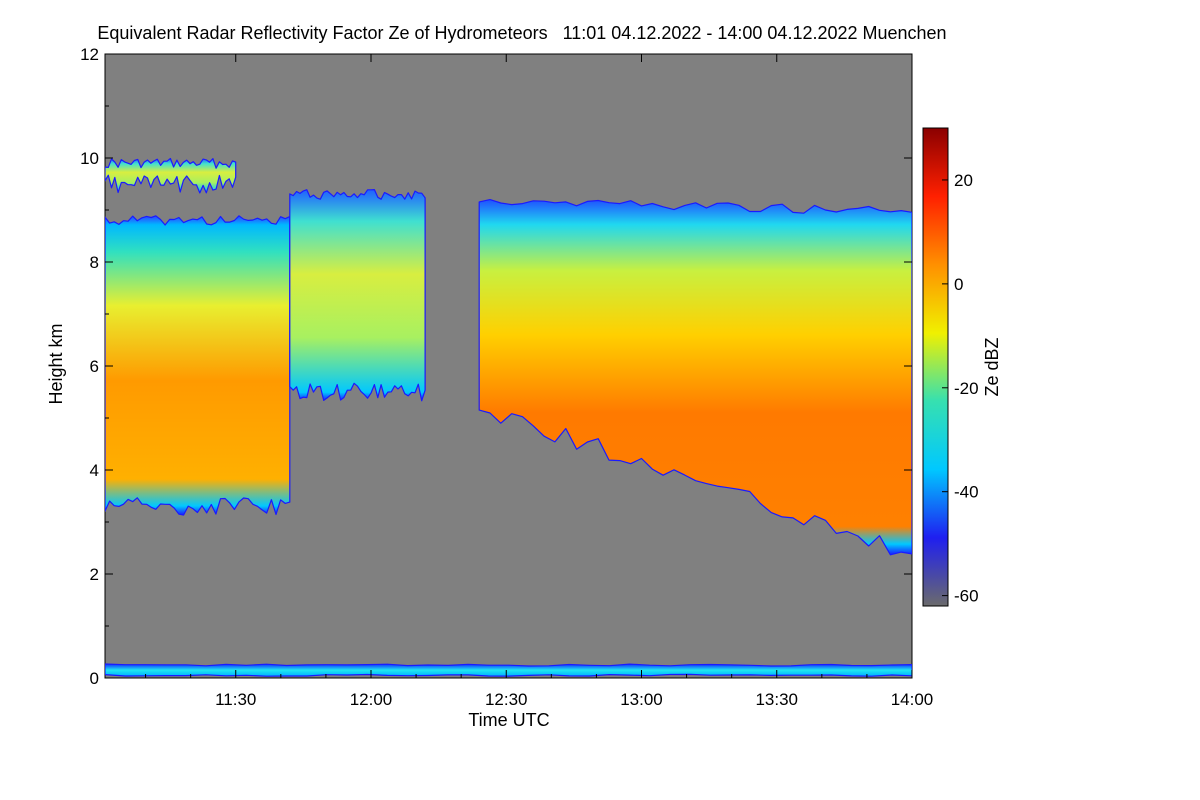  What do you see at coordinates (966, 492) in the screenshot?
I see `colorbar-tick-label: -40` at bounding box center [966, 492].